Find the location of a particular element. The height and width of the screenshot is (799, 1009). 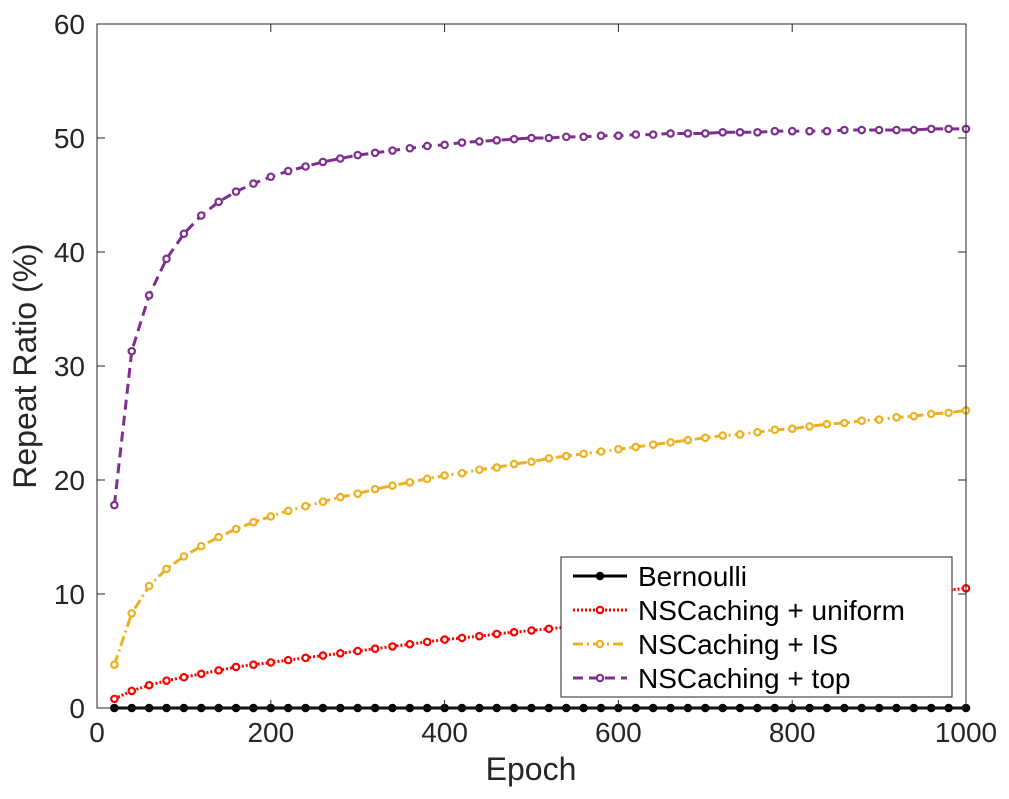

legend-label: NSCaching + top is located at coordinates (744, 678).